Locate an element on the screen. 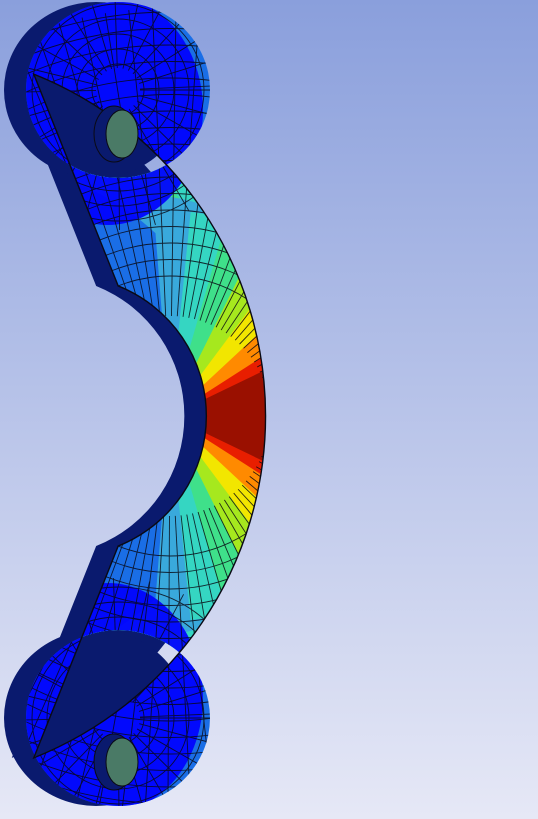 The height and width of the screenshot is (819, 538). mounting-hole-bottom-icon is located at coordinates (116, 762).